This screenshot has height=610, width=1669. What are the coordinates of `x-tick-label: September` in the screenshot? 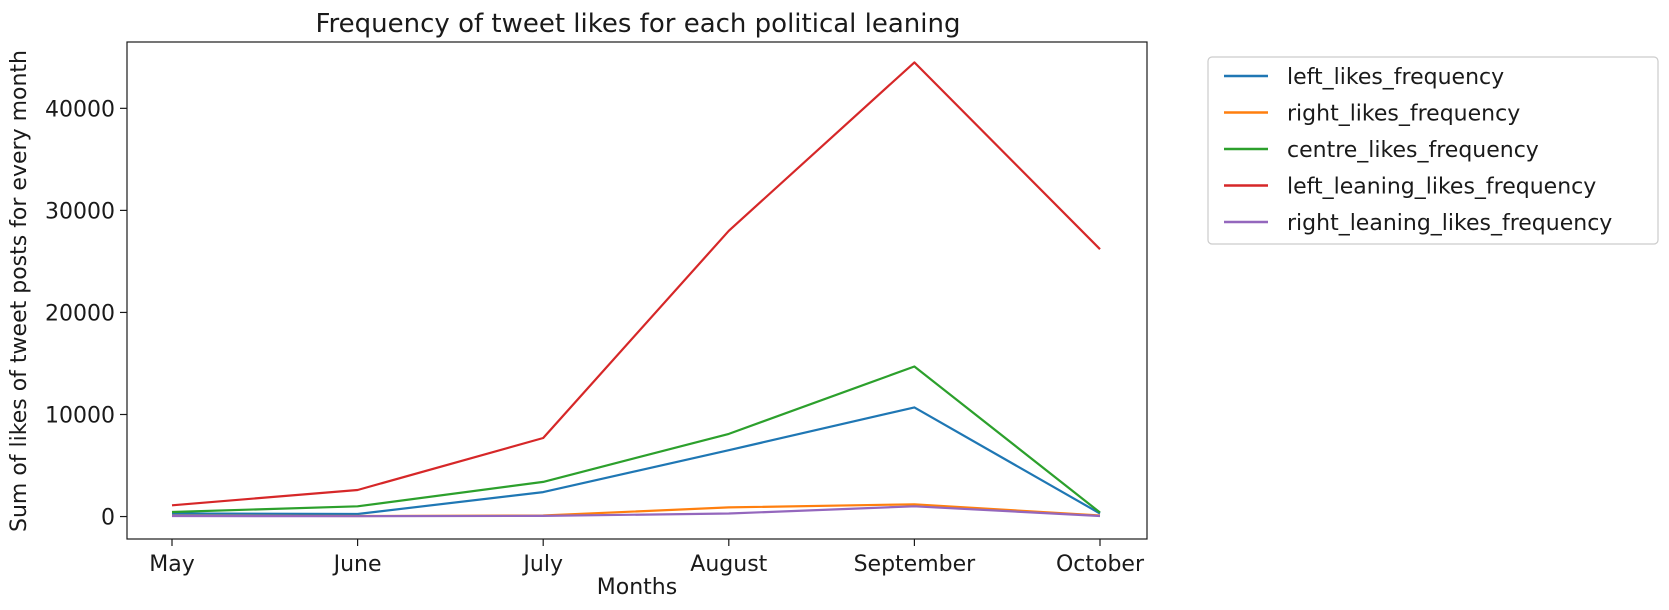 It's located at (915, 564).